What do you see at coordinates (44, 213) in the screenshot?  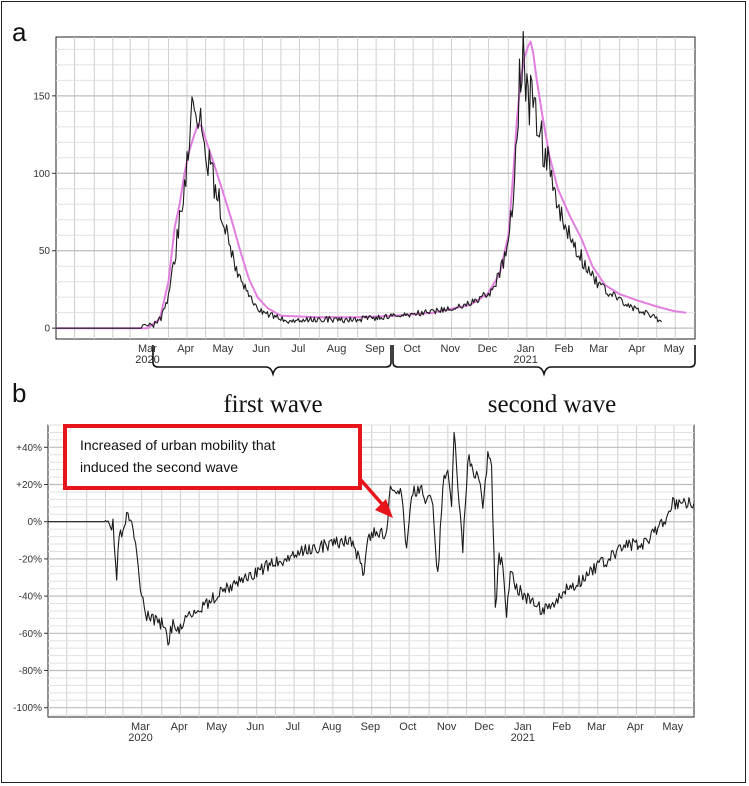 I see `chart-a-y-ticks: 0 50 100 150` at bounding box center [44, 213].